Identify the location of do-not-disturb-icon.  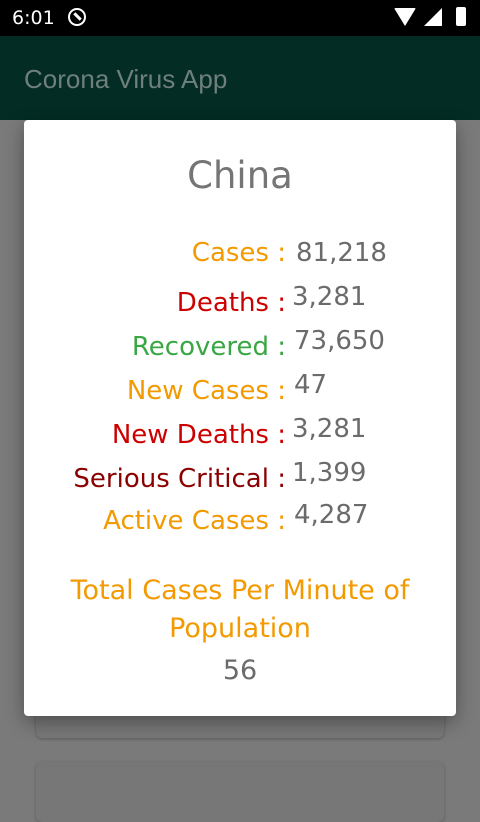
(77, 17).